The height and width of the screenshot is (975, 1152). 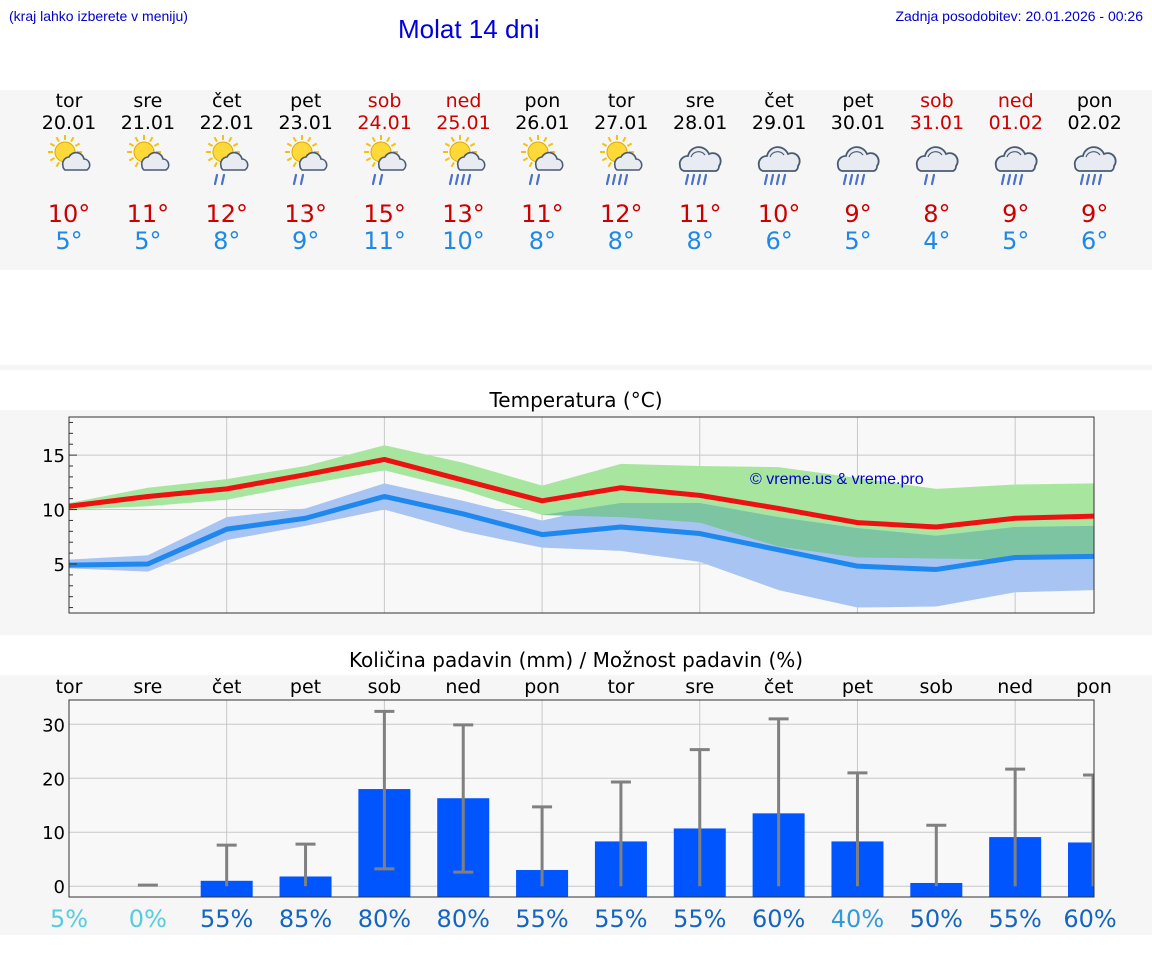 What do you see at coordinates (937, 214) in the screenshot?
I see `temp-max: 8°` at bounding box center [937, 214].